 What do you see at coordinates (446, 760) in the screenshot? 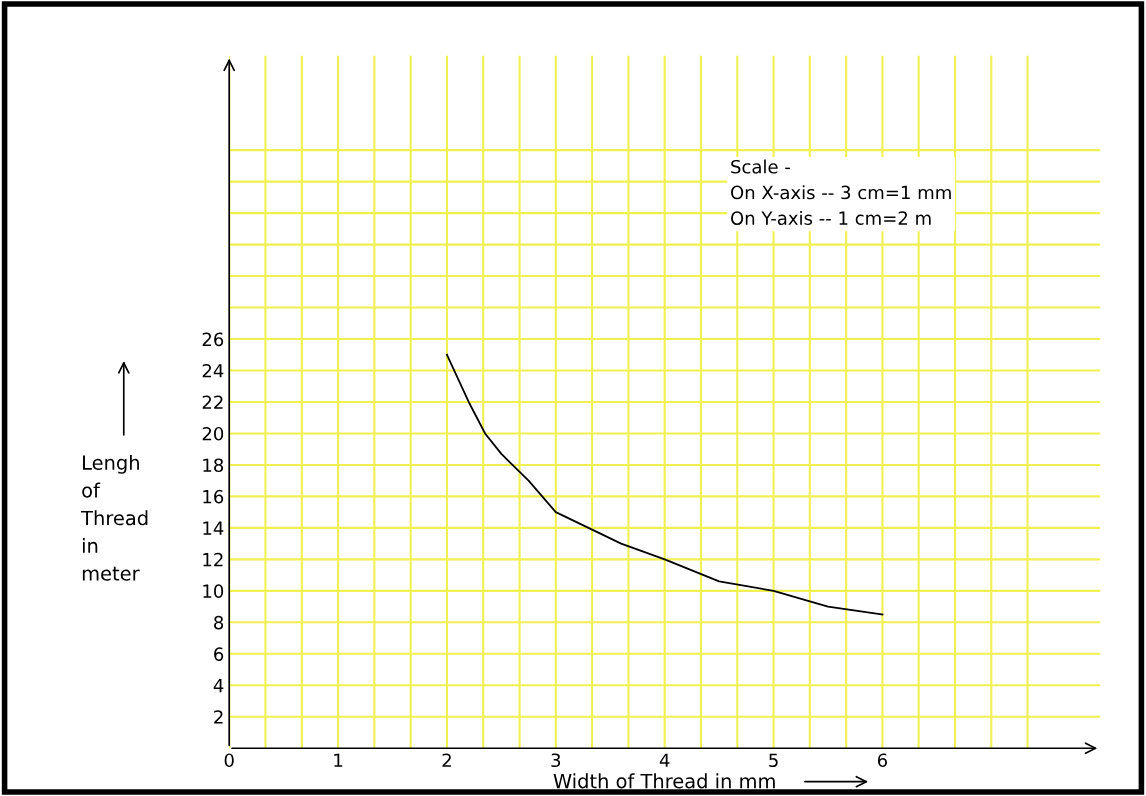
I see `x-tick-label: 2` at bounding box center [446, 760].